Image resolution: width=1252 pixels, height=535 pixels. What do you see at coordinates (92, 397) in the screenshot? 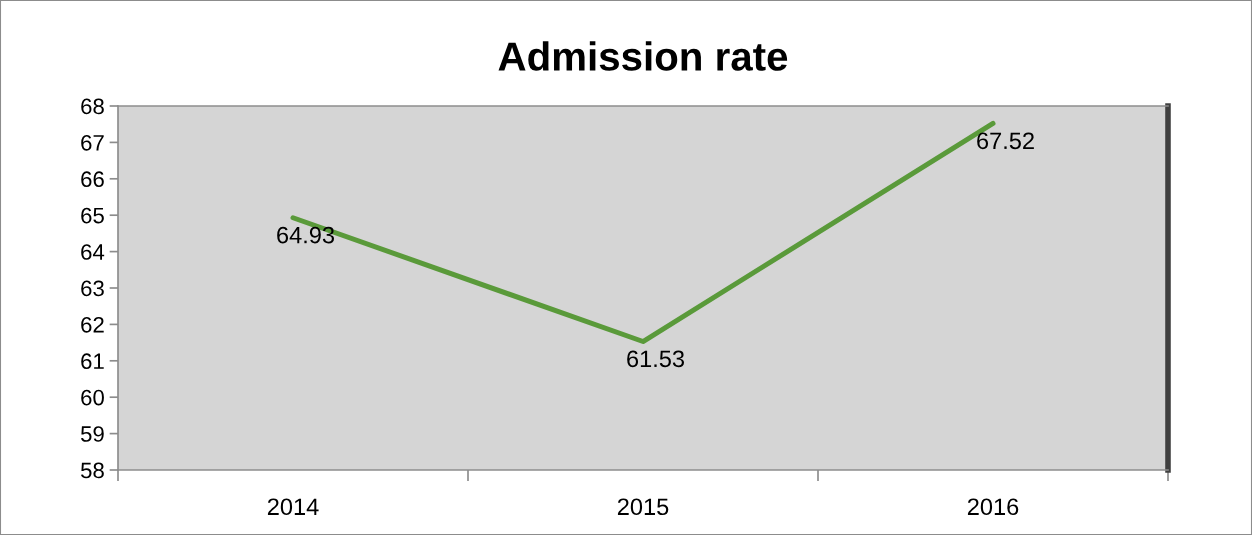
I see `y-tick-label: 60` at bounding box center [92, 397].